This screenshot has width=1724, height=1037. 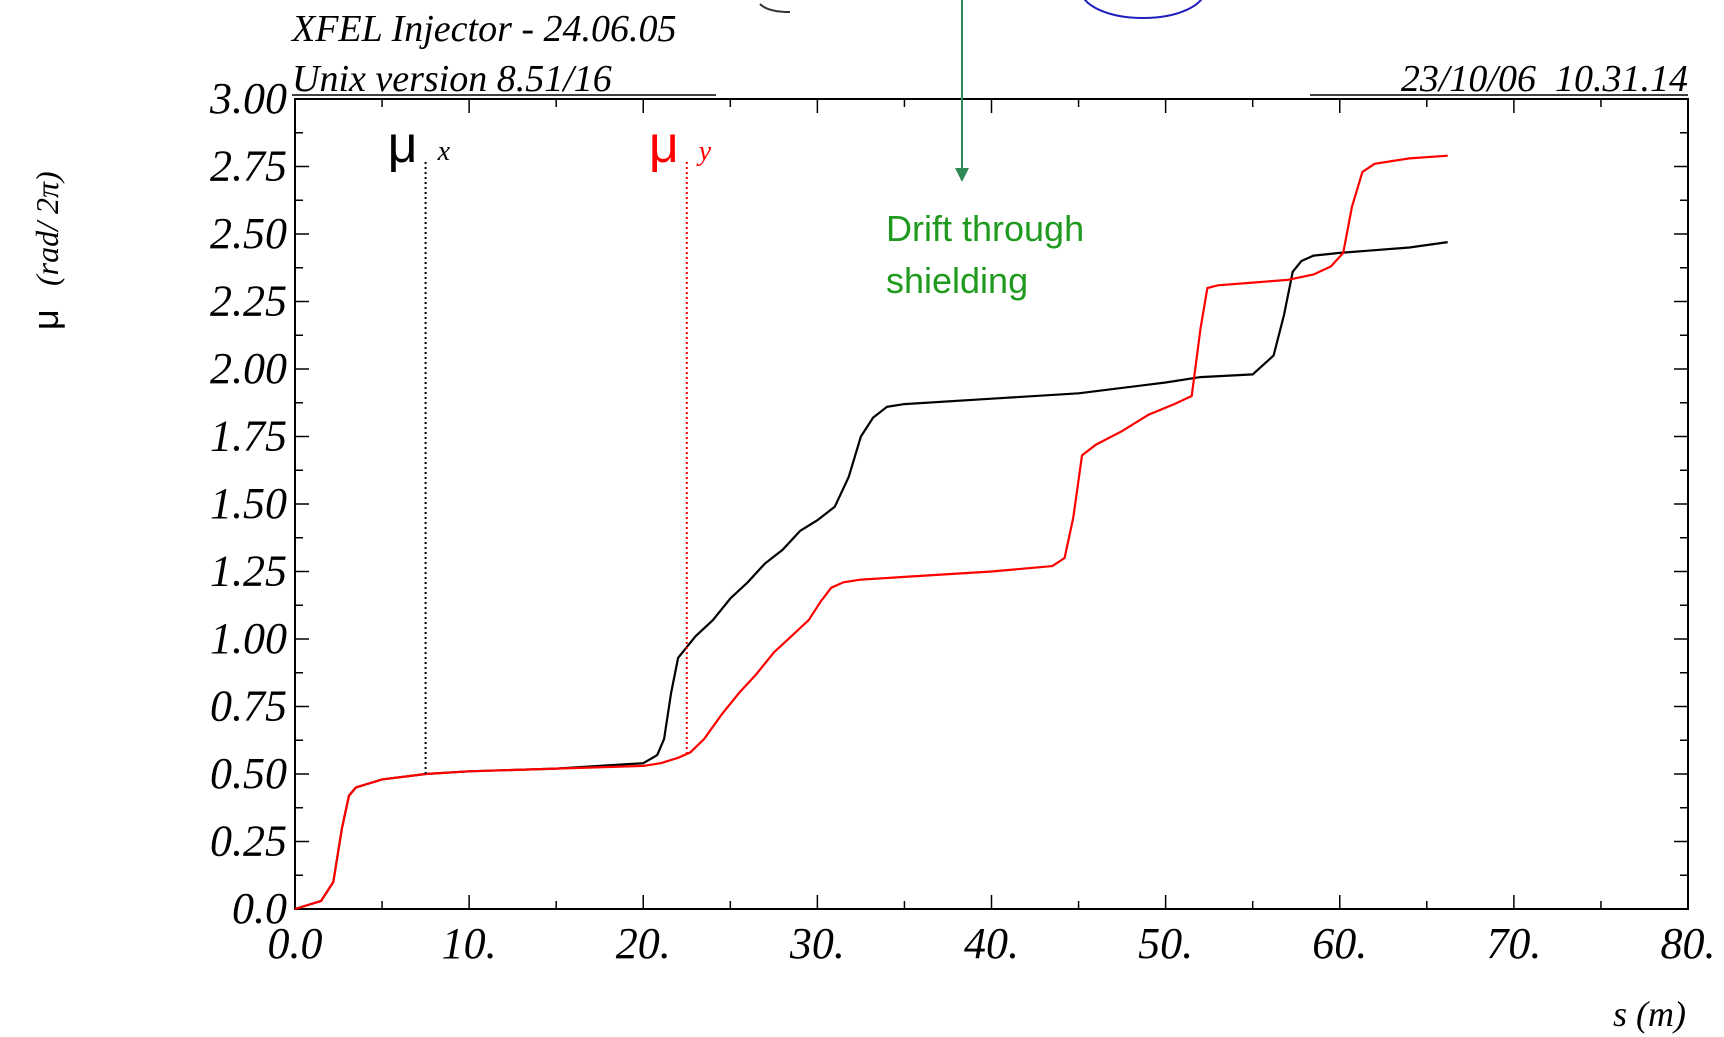 What do you see at coordinates (1688, 943) in the screenshot?
I see `x-tick-label: 80.` at bounding box center [1688, 943].